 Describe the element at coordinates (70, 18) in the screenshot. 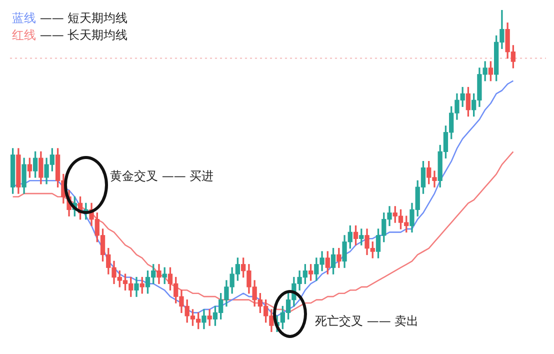

I see `annotation: 蓝线 —— 短天期均线` at that location.